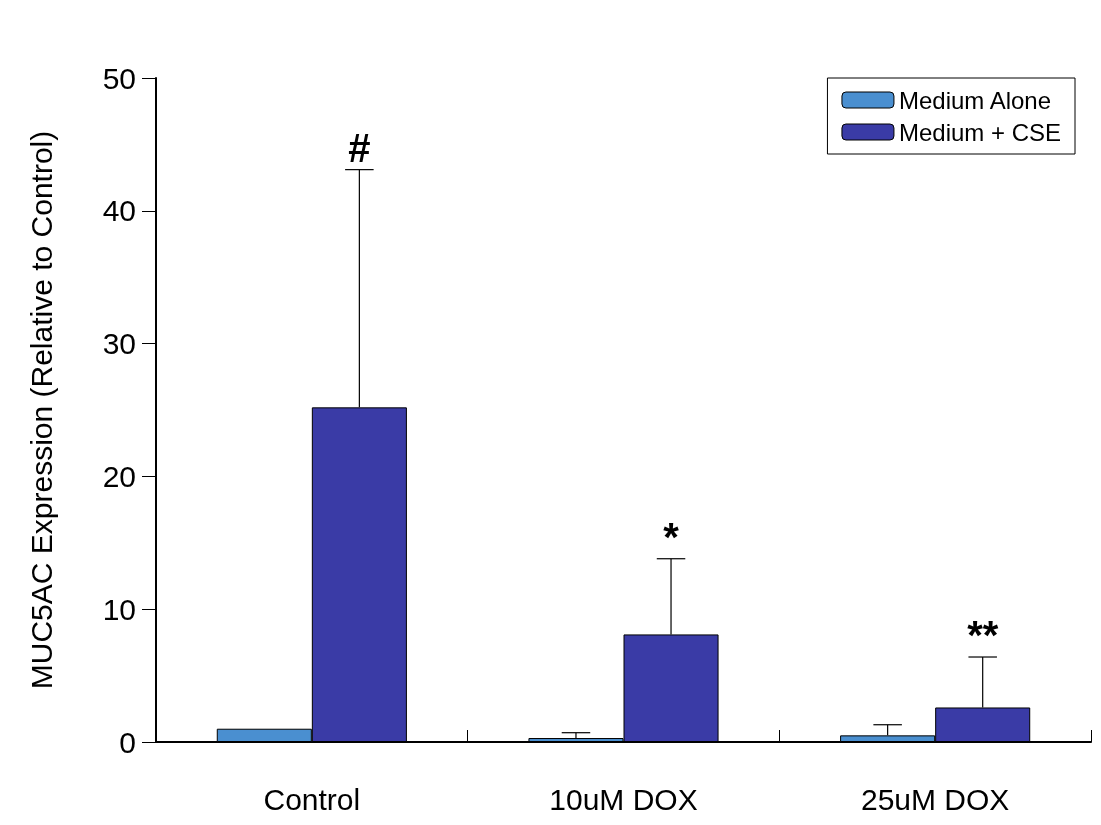  Describe the element at coordinates (127, 742) in the screenshot. I see `y-tick-label: 0` at that location.